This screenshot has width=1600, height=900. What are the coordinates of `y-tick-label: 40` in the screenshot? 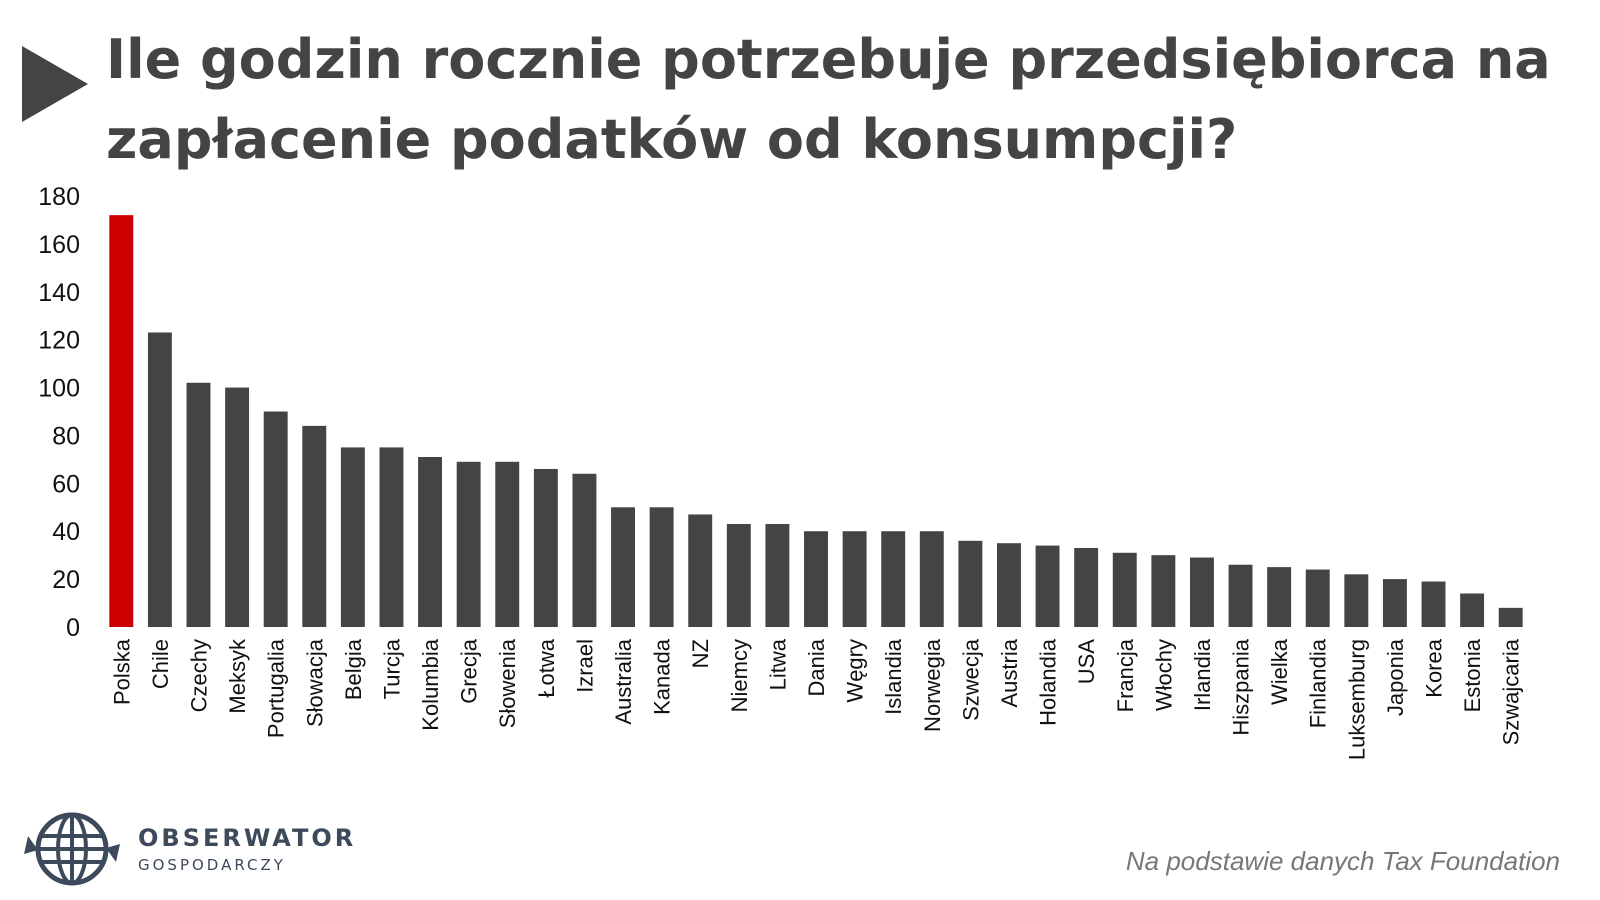 It's located at (66, 532).